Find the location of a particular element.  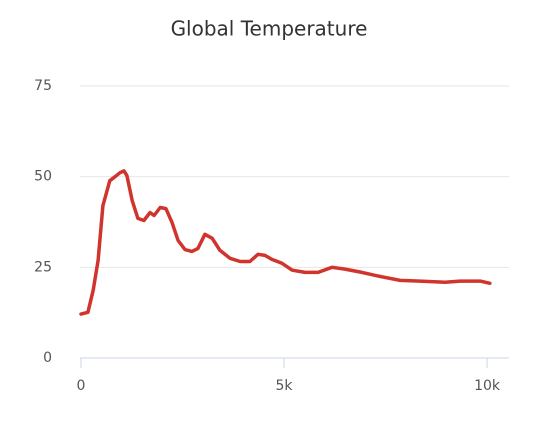

y-tick-label: 75 is located at coordinates (43, 86).